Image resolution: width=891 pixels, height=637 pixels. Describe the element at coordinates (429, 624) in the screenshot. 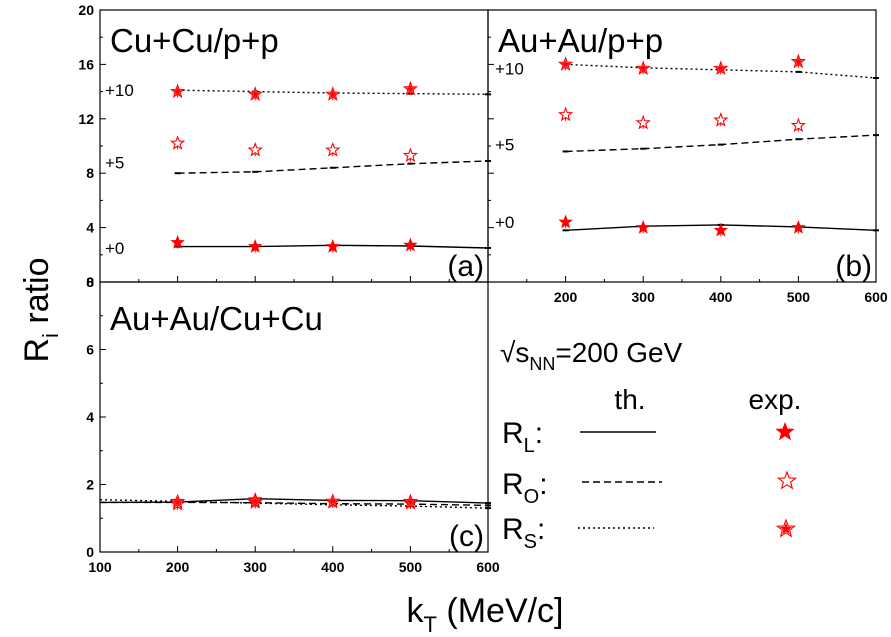

I see `x-axis-label-sub: T` at that location.